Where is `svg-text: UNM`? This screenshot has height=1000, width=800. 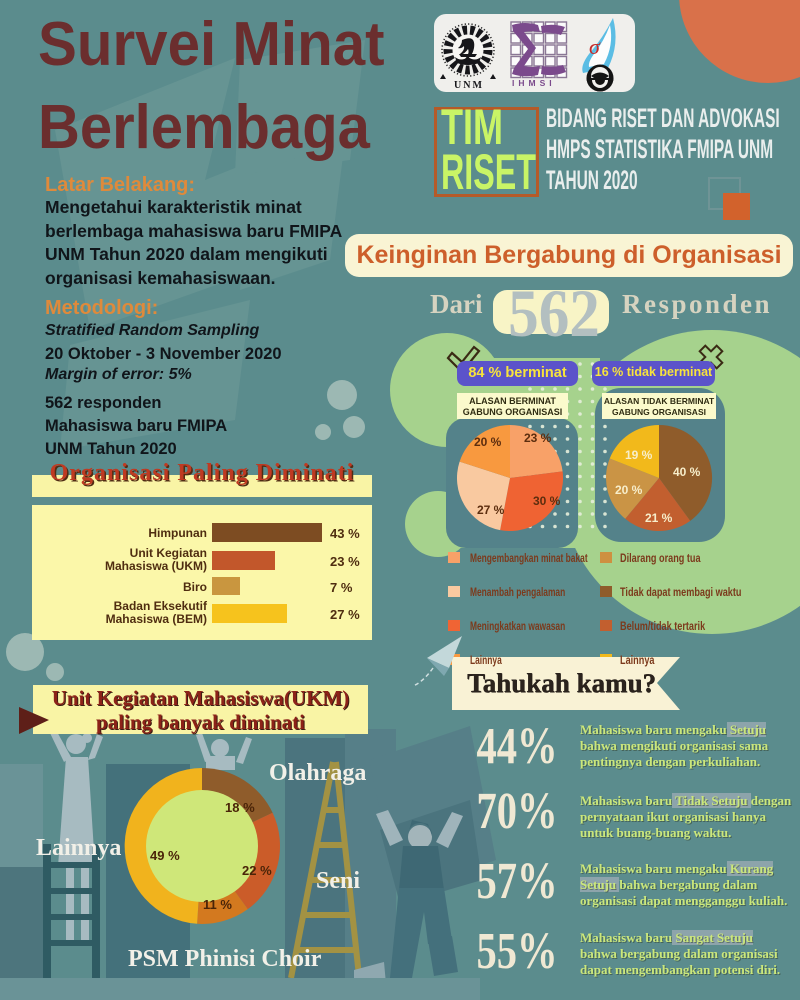
svg-text: UNM is located at coordinates (469, 85).